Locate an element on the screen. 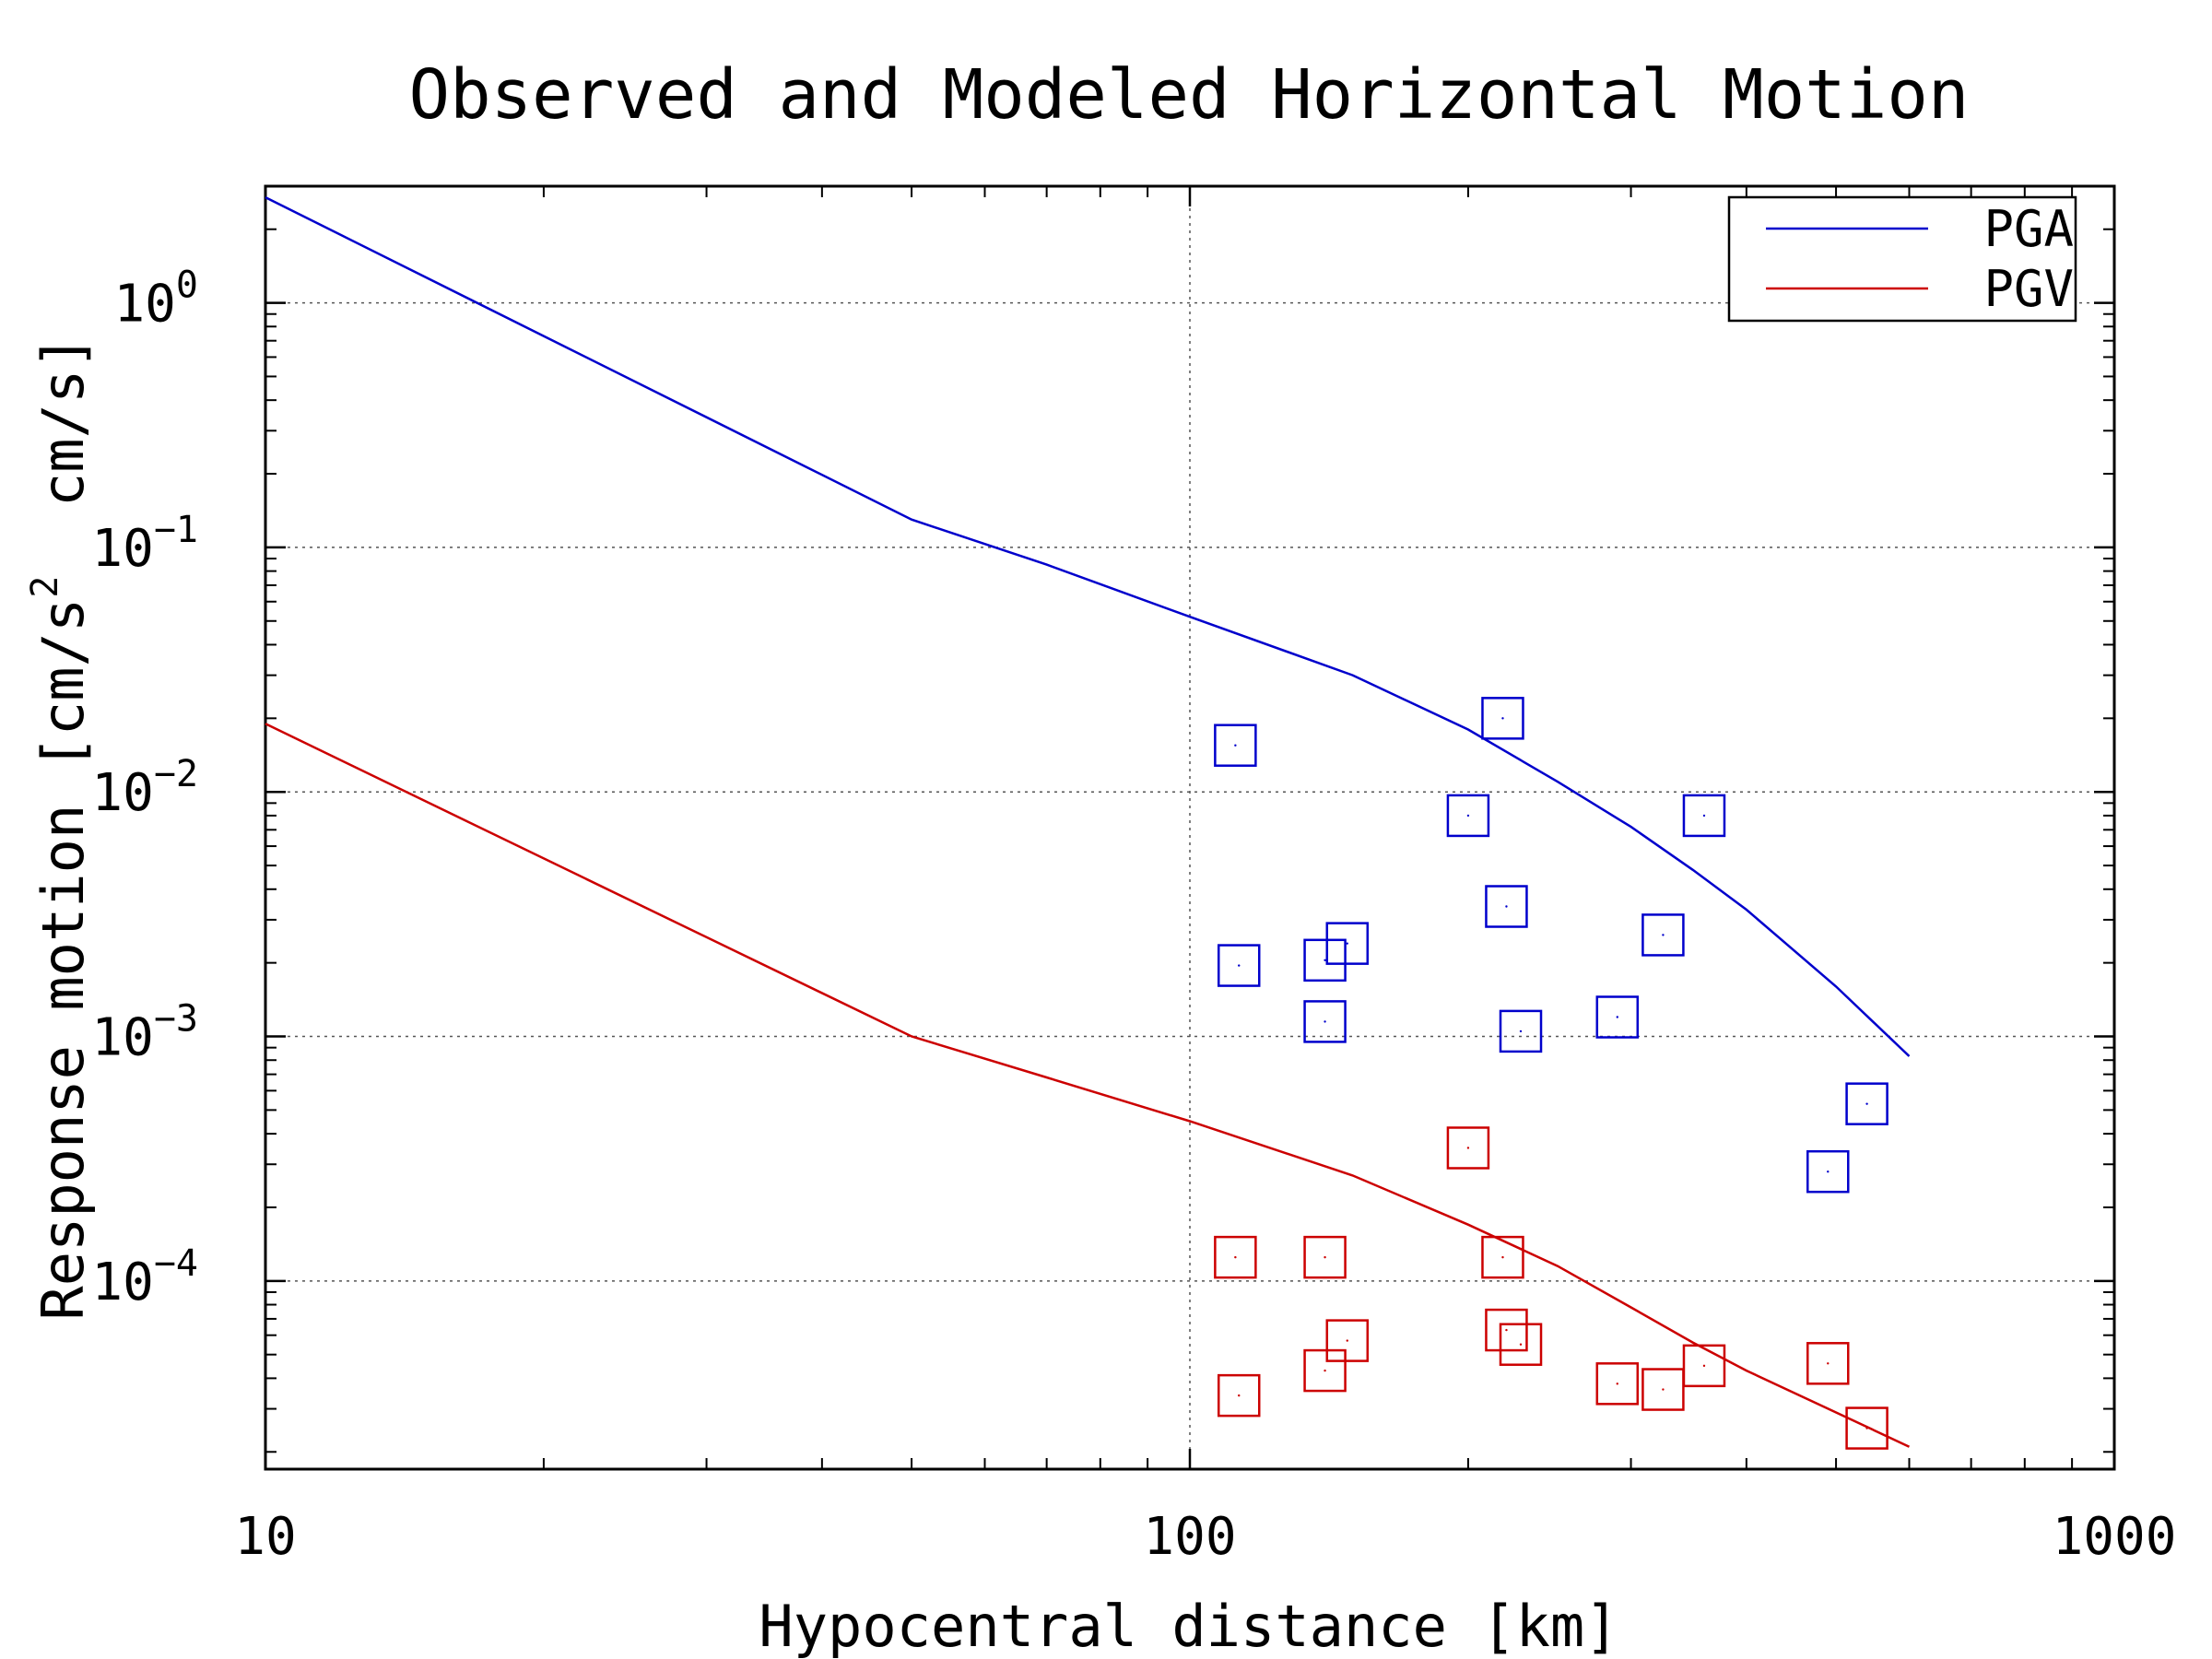 The width and height of the screenshot is (2212, 1659). legend: PGA PGV is located at coordinates (1902, 259).